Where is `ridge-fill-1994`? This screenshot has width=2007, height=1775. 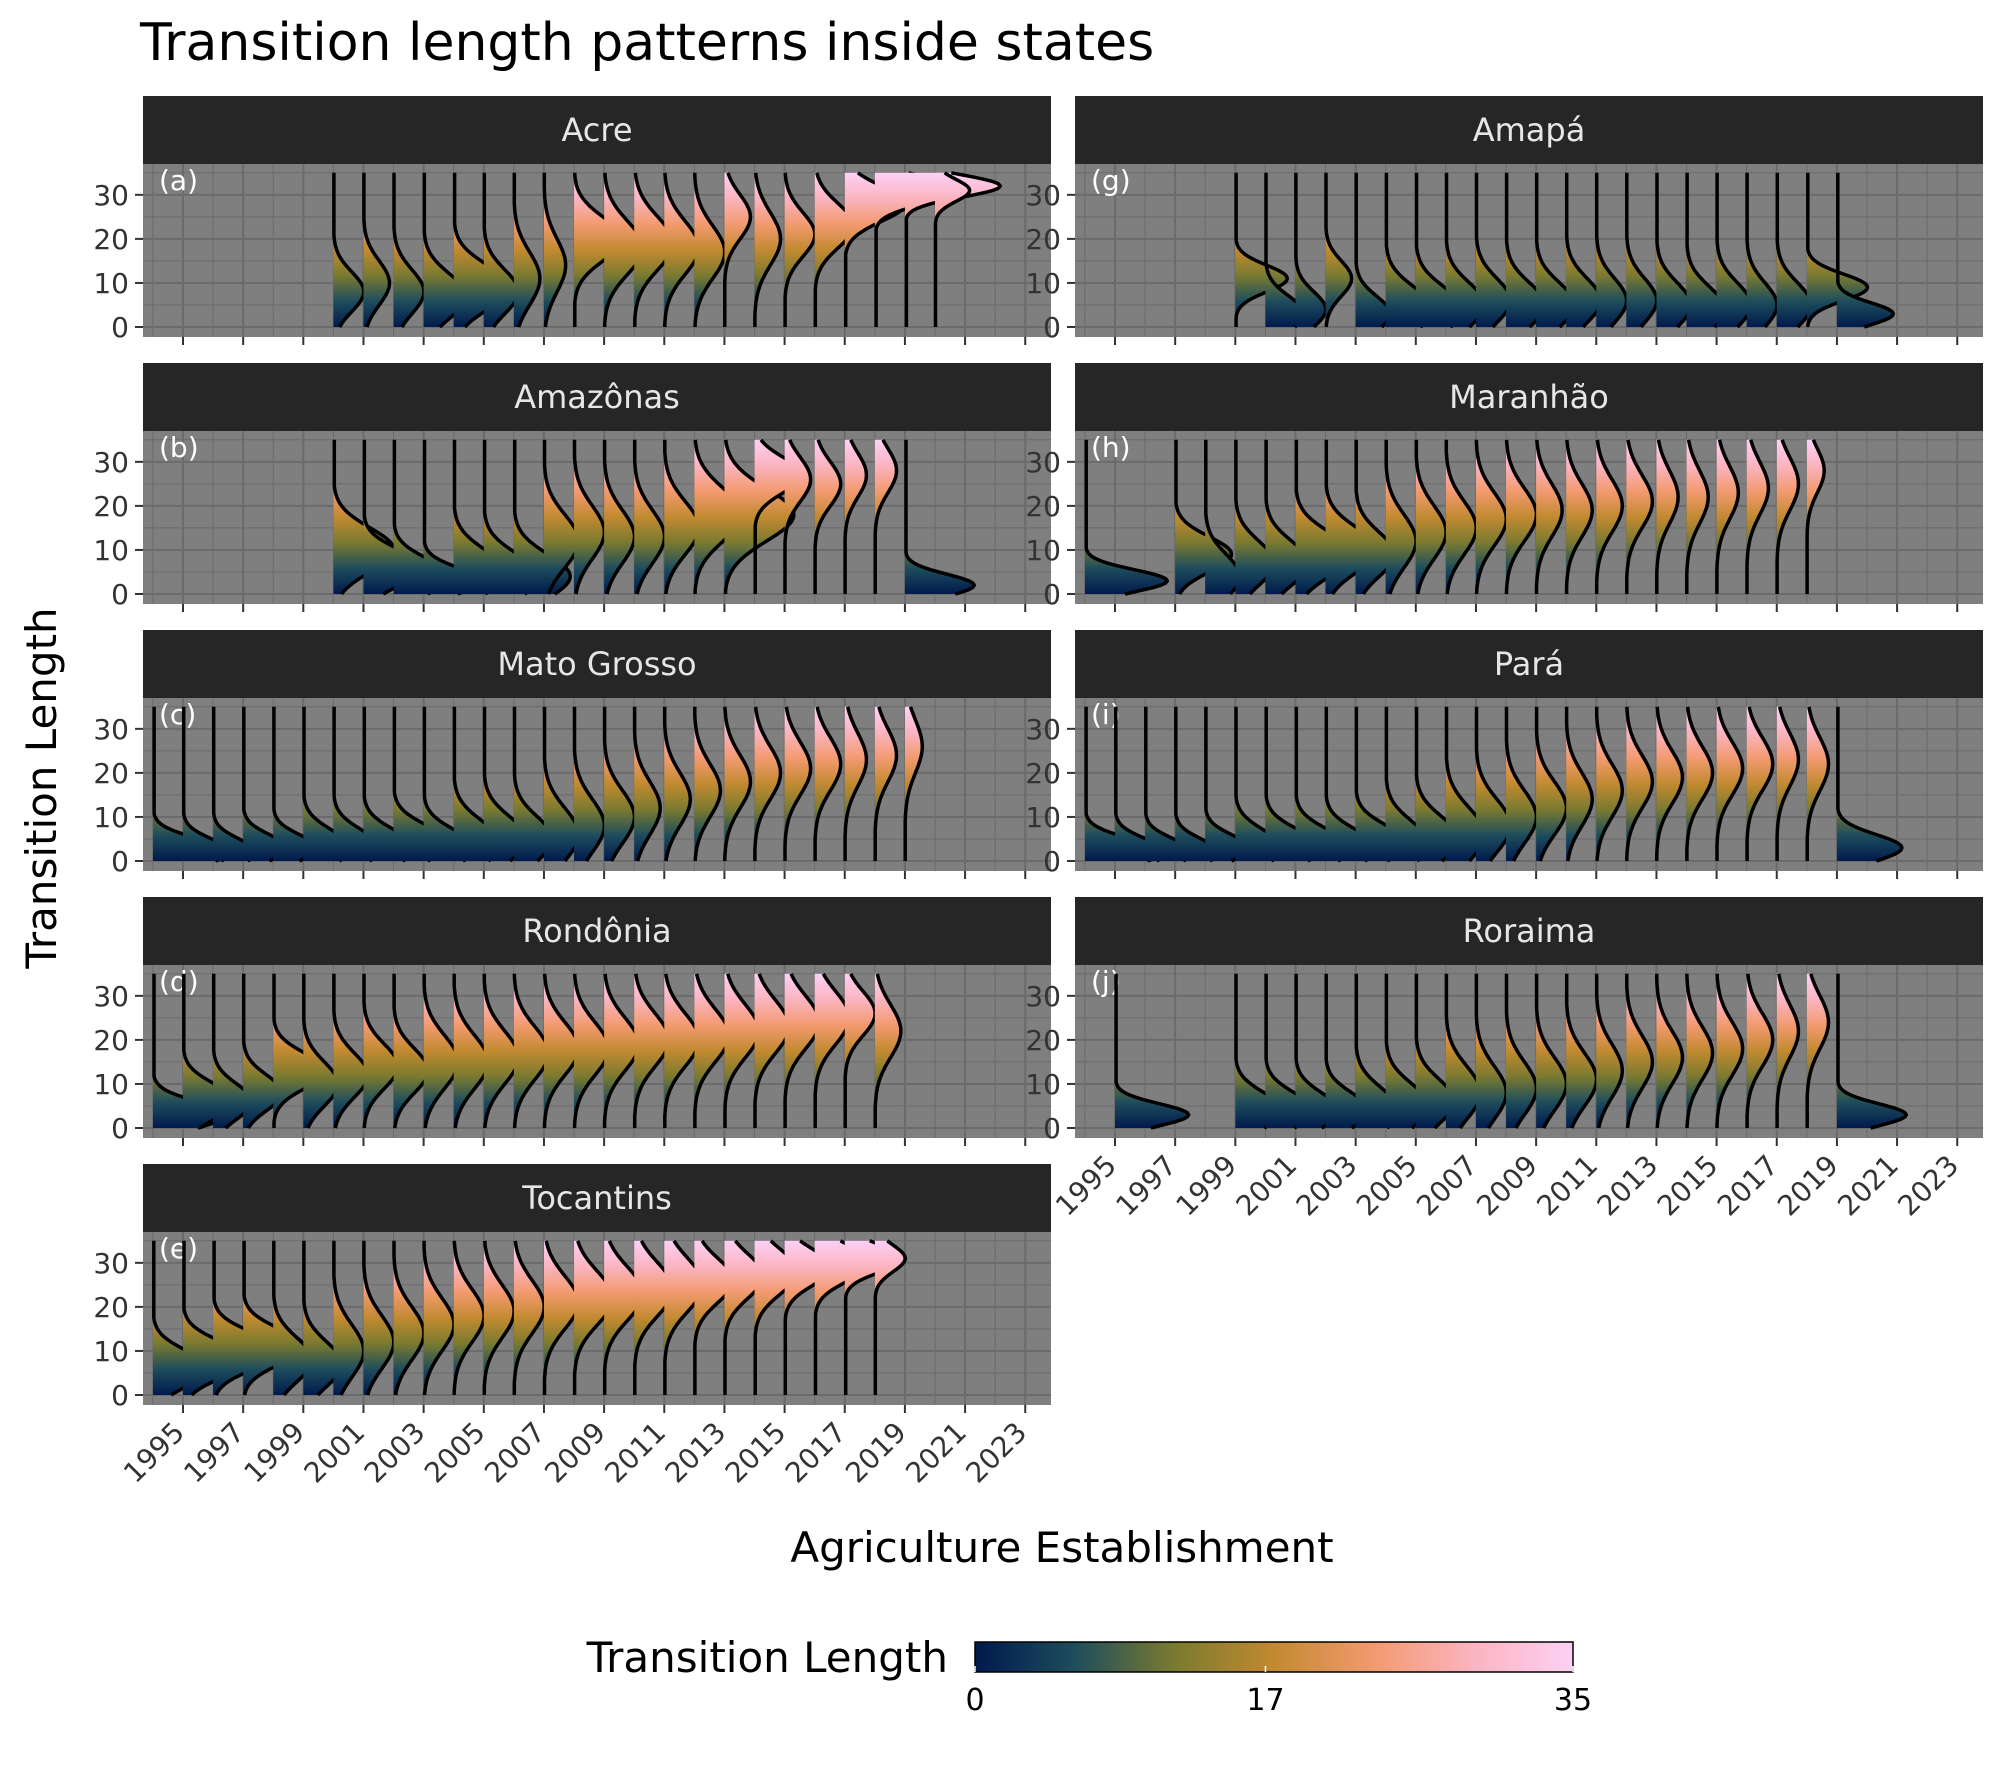 ridge-fill-1994 is located at coordinates (1123, 783).